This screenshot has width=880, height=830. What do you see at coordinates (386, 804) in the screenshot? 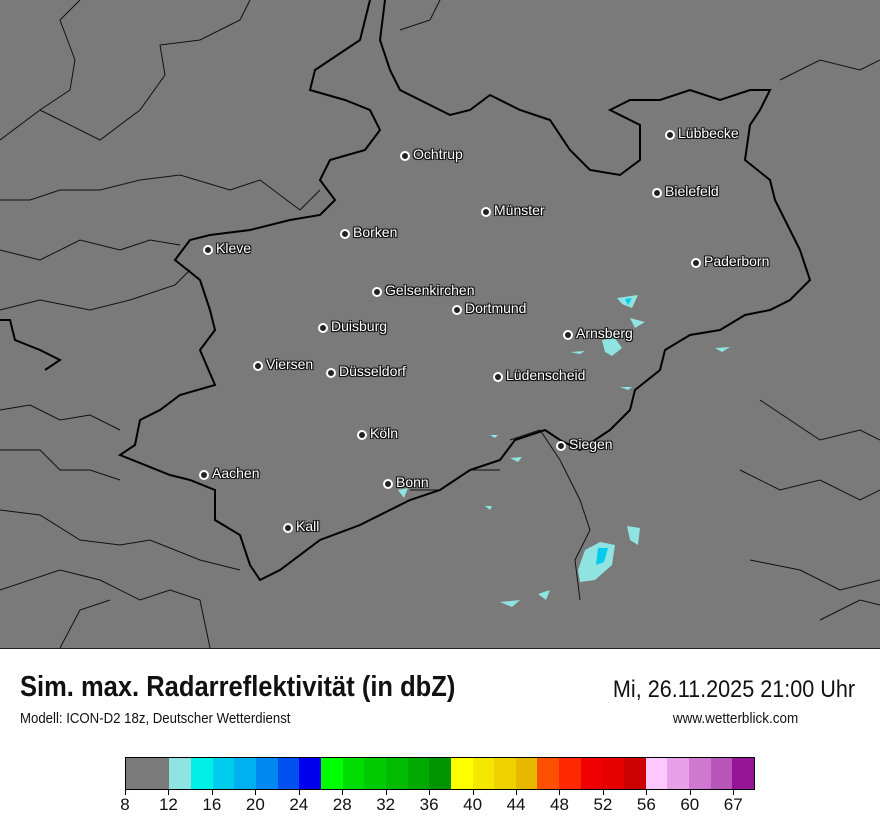
I see `legend-tick-label: 32` at bounding box center [386, 804].